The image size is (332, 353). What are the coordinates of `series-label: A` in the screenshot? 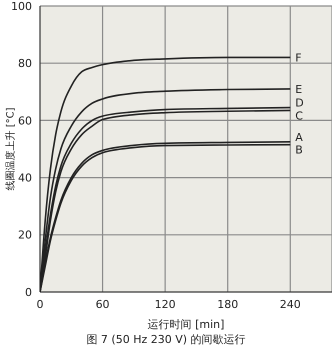 It's located at (299, 137).